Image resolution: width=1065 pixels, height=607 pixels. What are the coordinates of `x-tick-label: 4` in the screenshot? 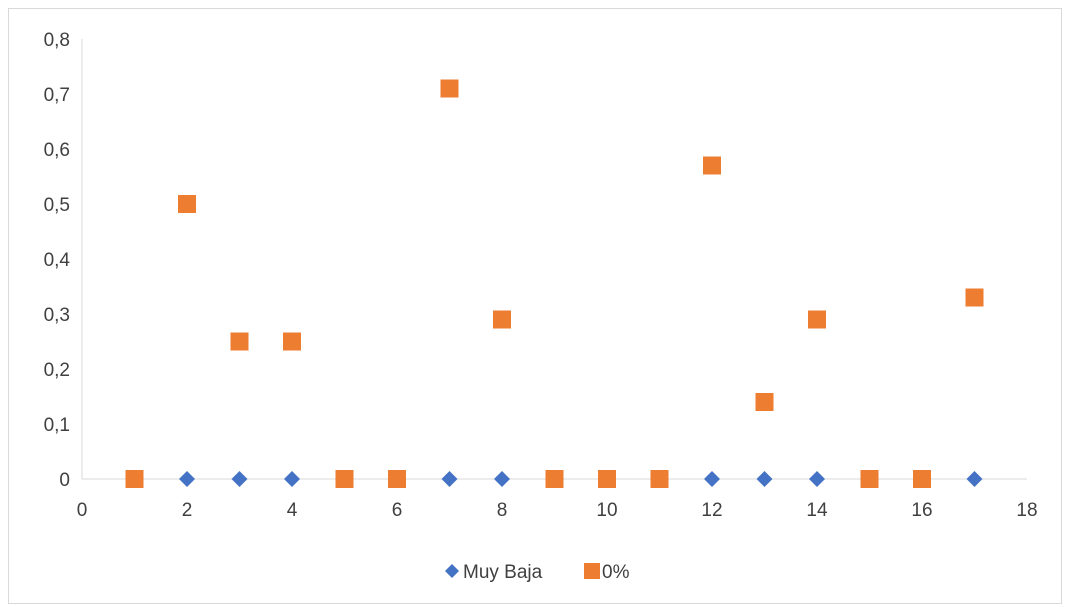 It's located at (292, 510).